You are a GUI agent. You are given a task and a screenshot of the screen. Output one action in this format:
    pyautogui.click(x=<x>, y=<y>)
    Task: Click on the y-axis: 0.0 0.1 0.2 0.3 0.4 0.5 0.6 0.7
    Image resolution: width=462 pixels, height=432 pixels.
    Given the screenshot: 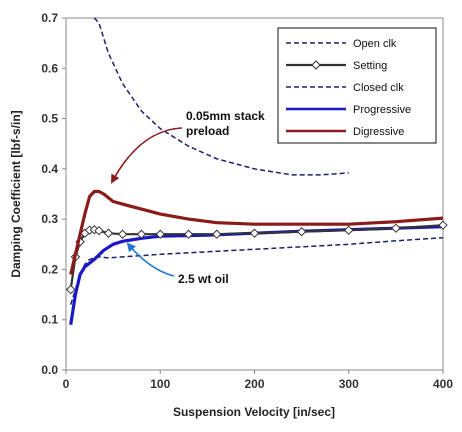 What is the action you would take?
    pyautogui.click(x=53, y=194)
    